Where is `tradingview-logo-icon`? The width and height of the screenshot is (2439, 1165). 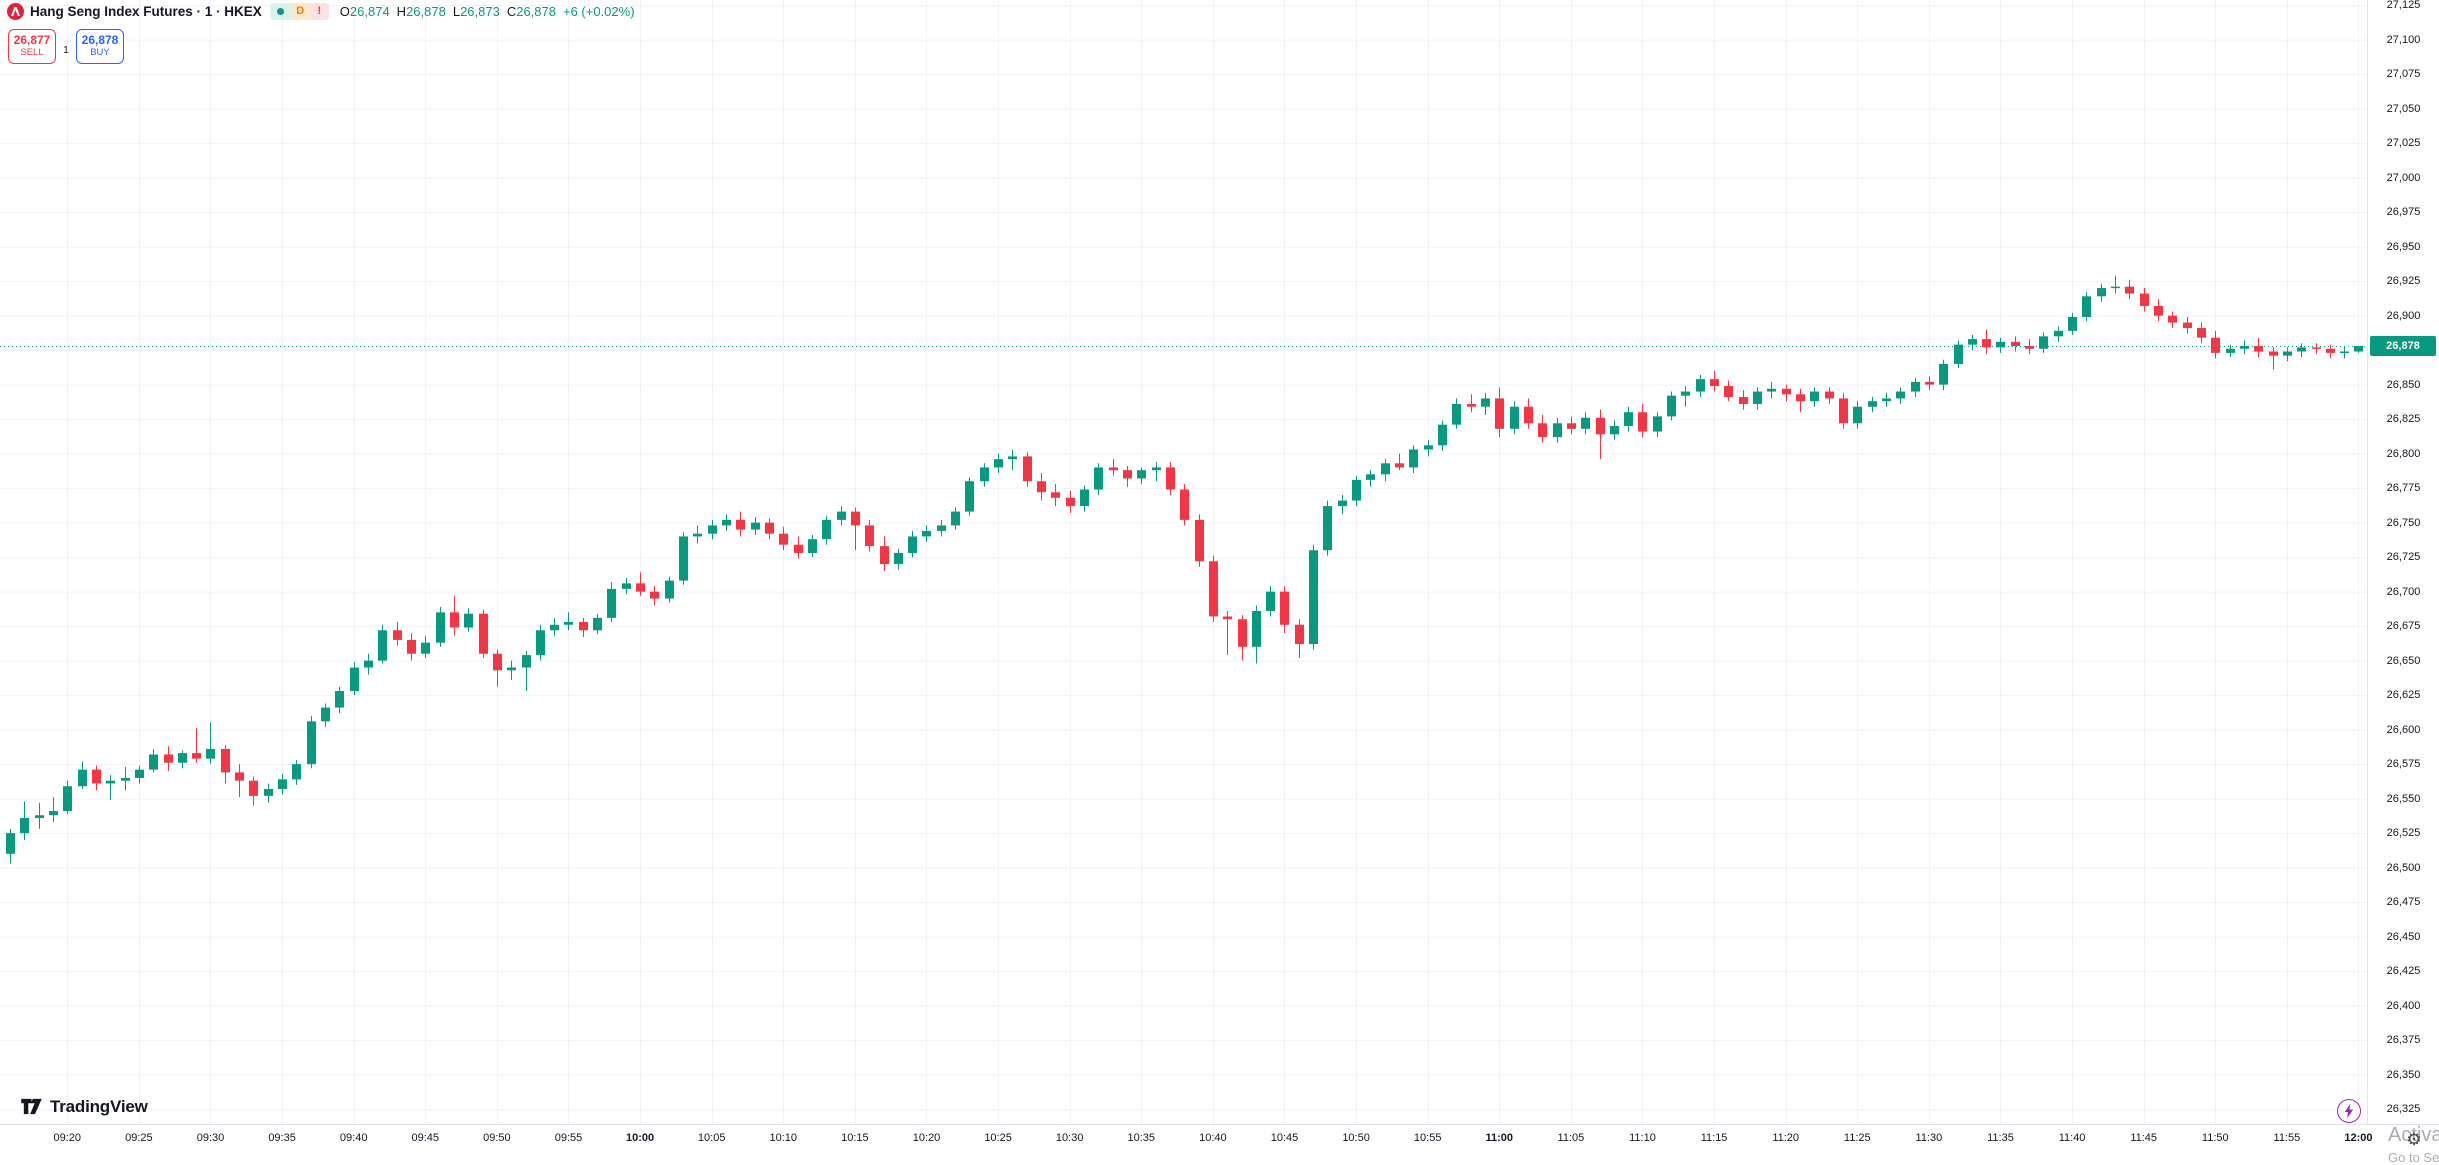 tradingview-logo-icon is located at coordinates (31, 1106).